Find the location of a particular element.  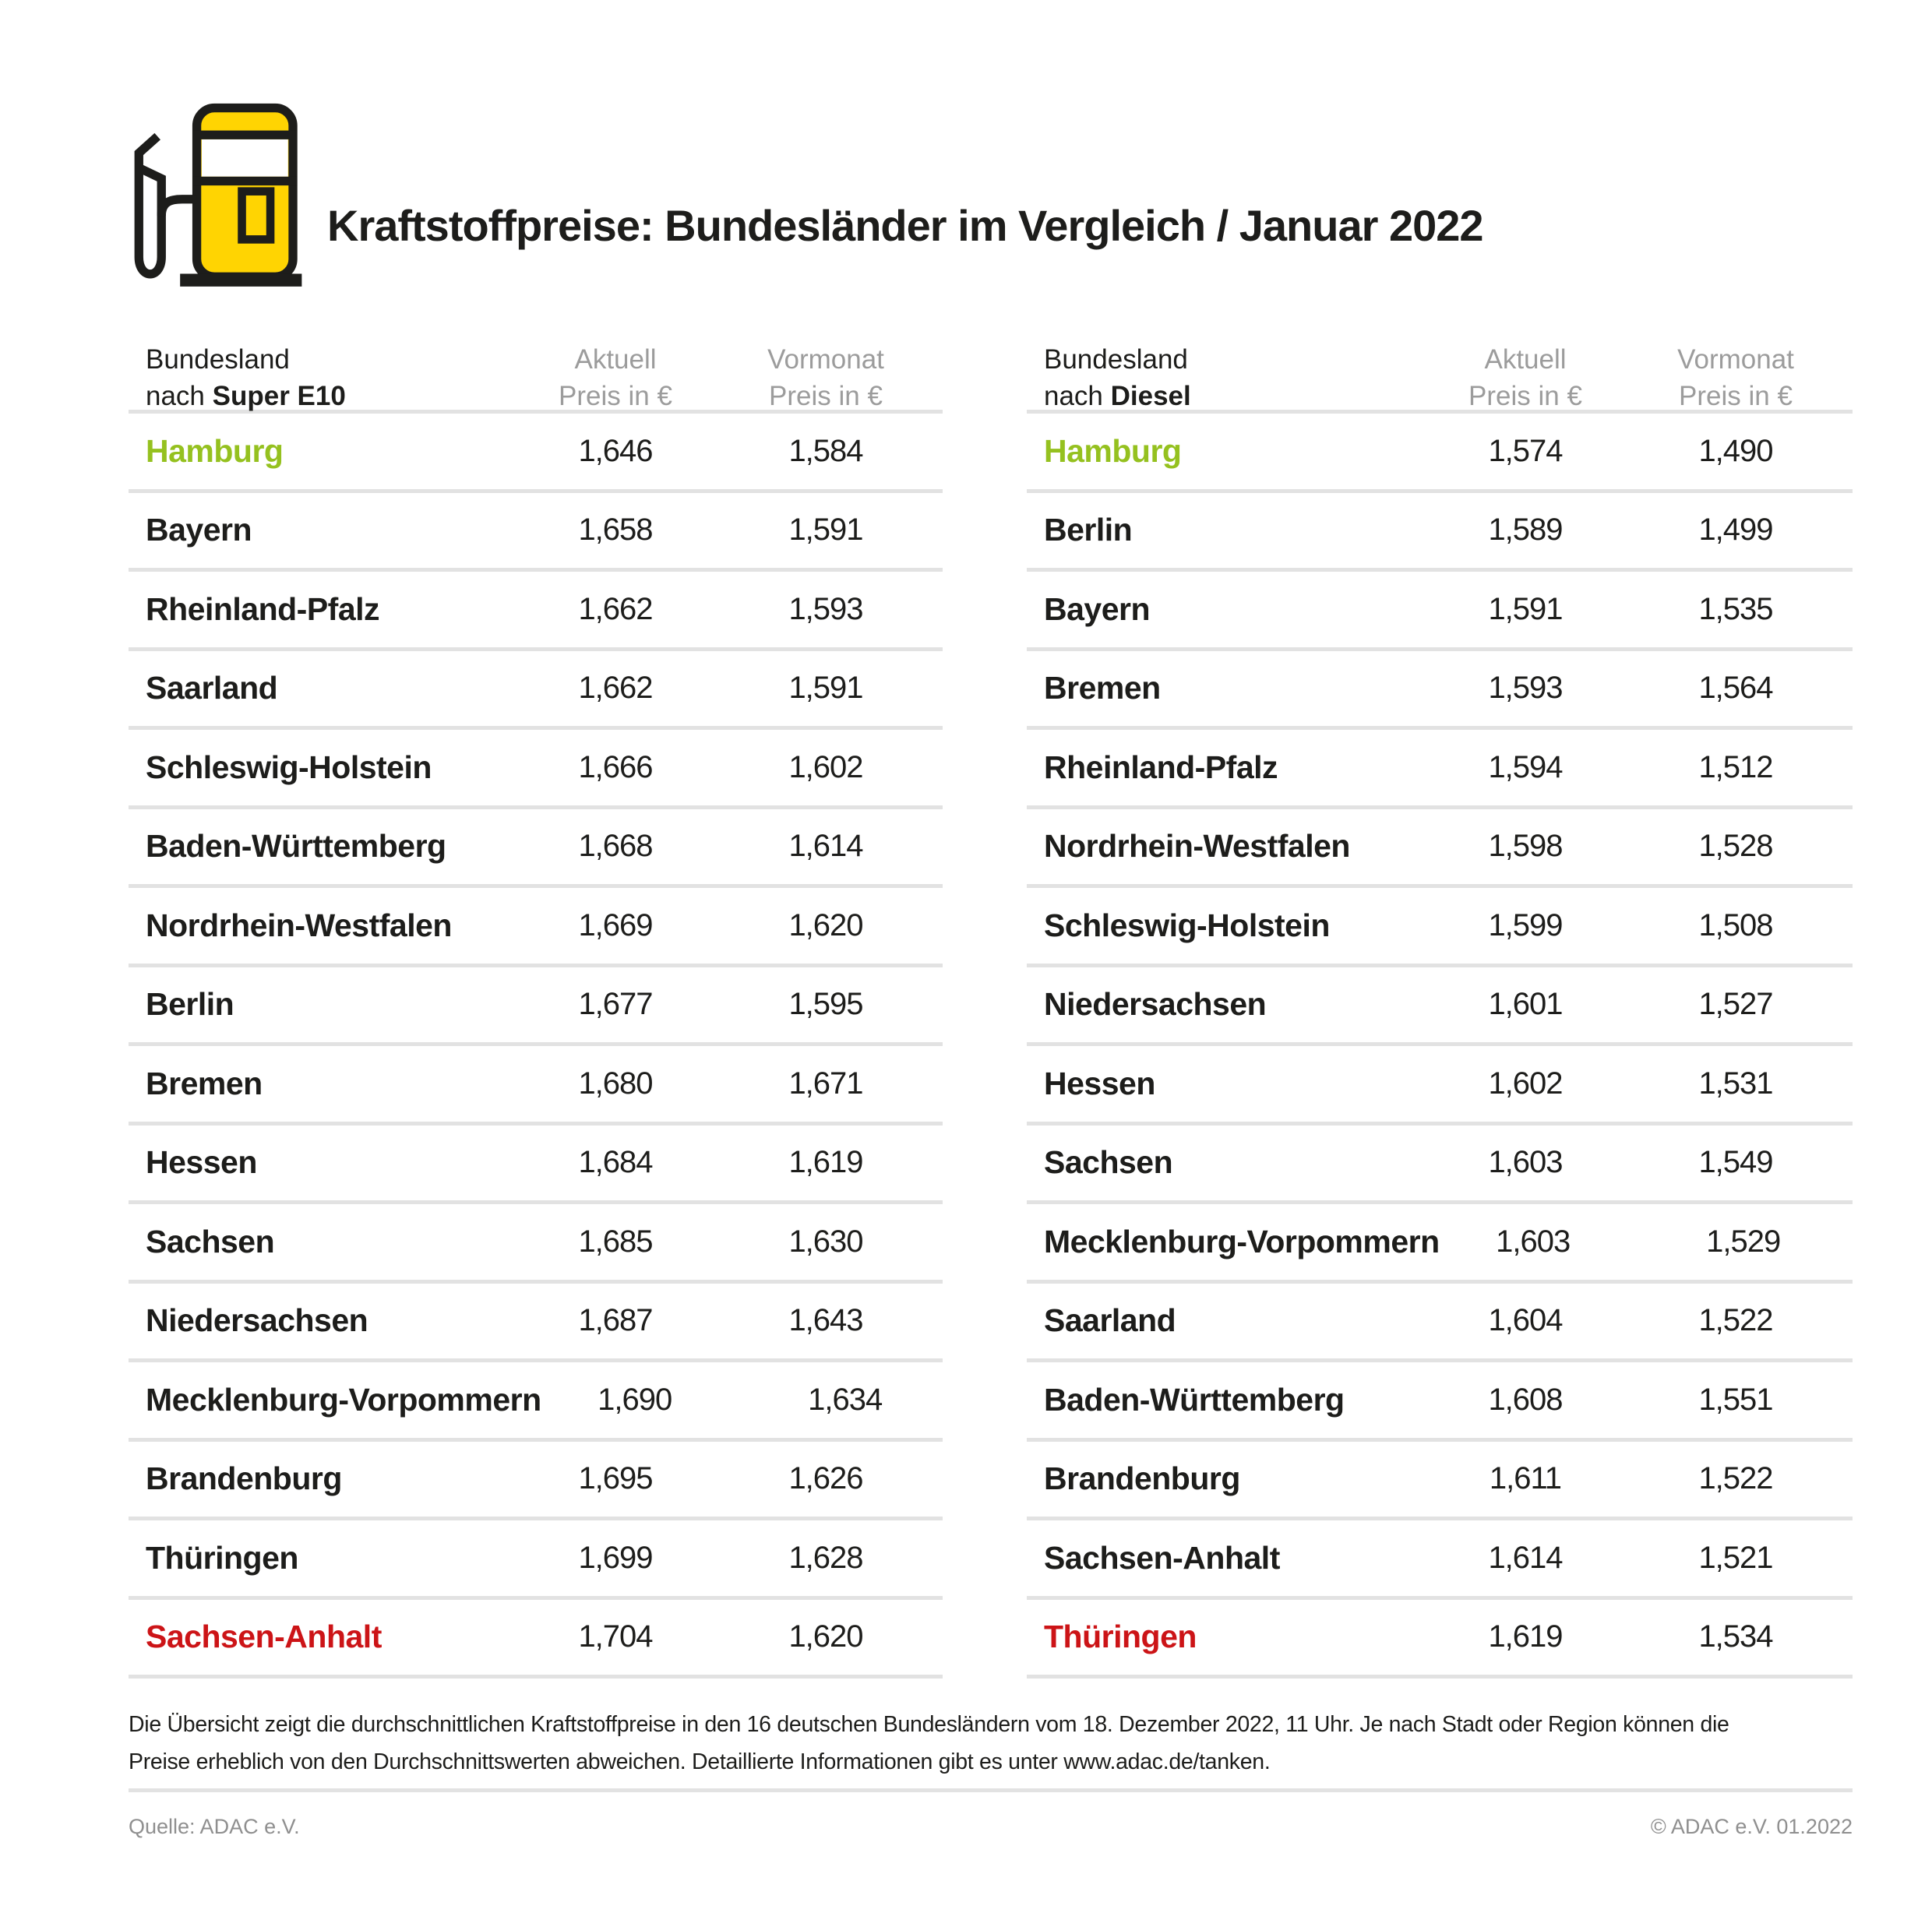

current-price: 1,598 is located at coordinates (1525, 847).